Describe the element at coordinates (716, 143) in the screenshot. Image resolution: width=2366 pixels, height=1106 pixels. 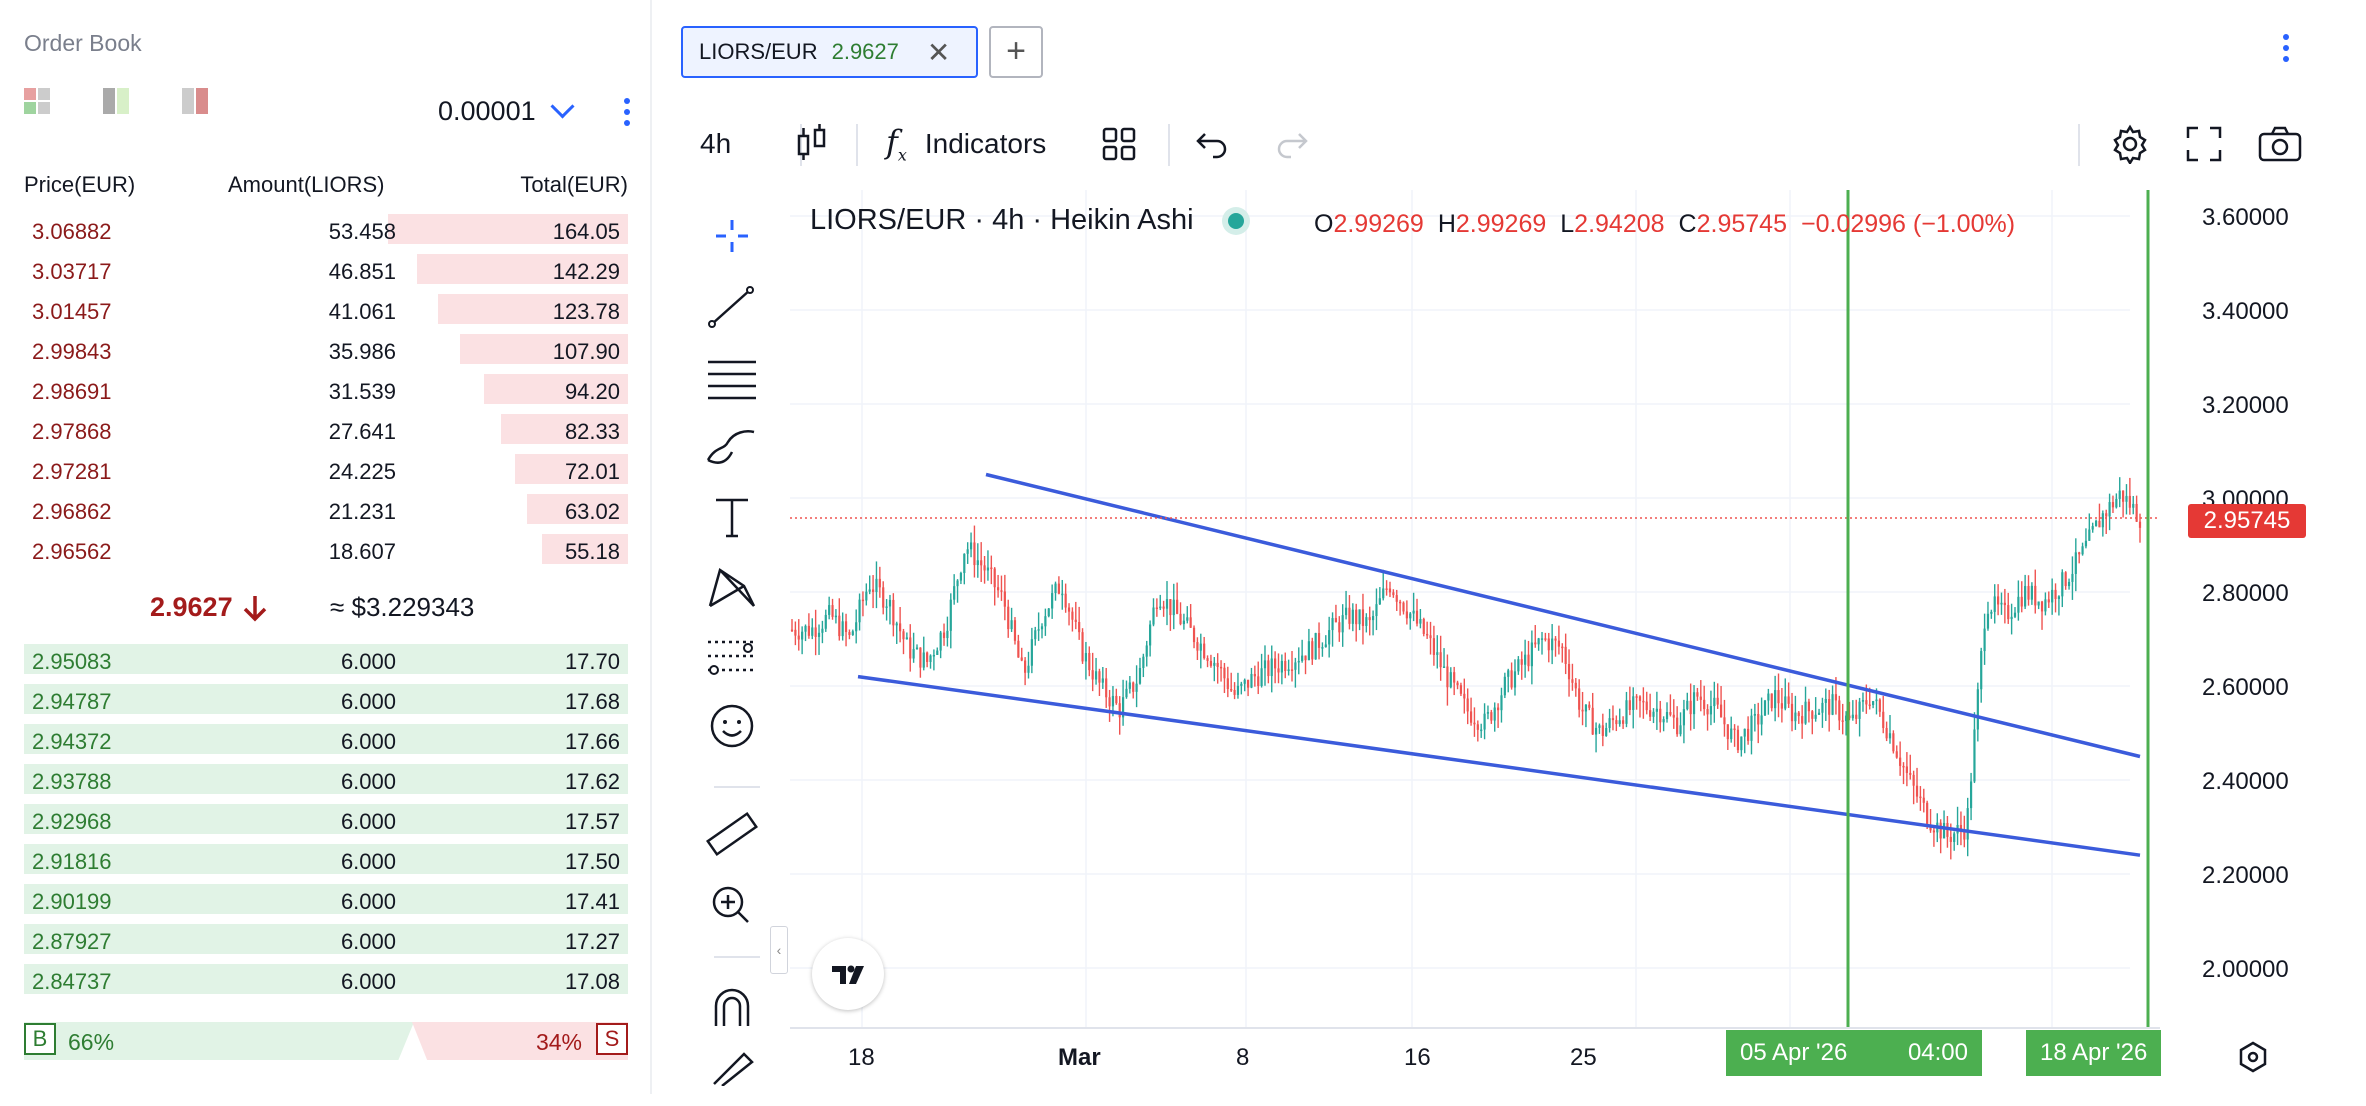
I see `interval-button: 4h` at that location.